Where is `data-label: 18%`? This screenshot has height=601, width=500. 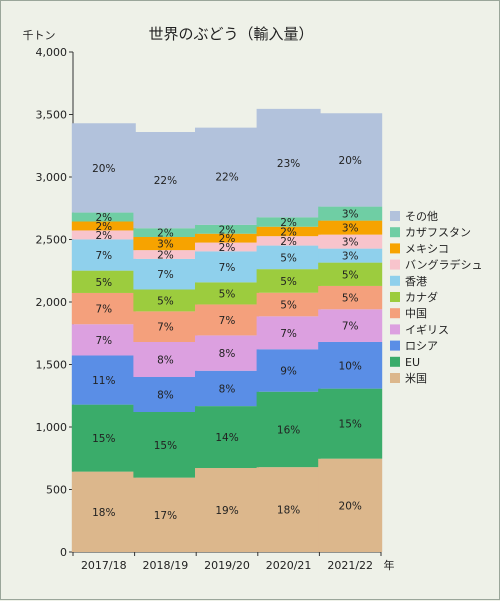 data-label: 18% is located at coordinates (288, 511).